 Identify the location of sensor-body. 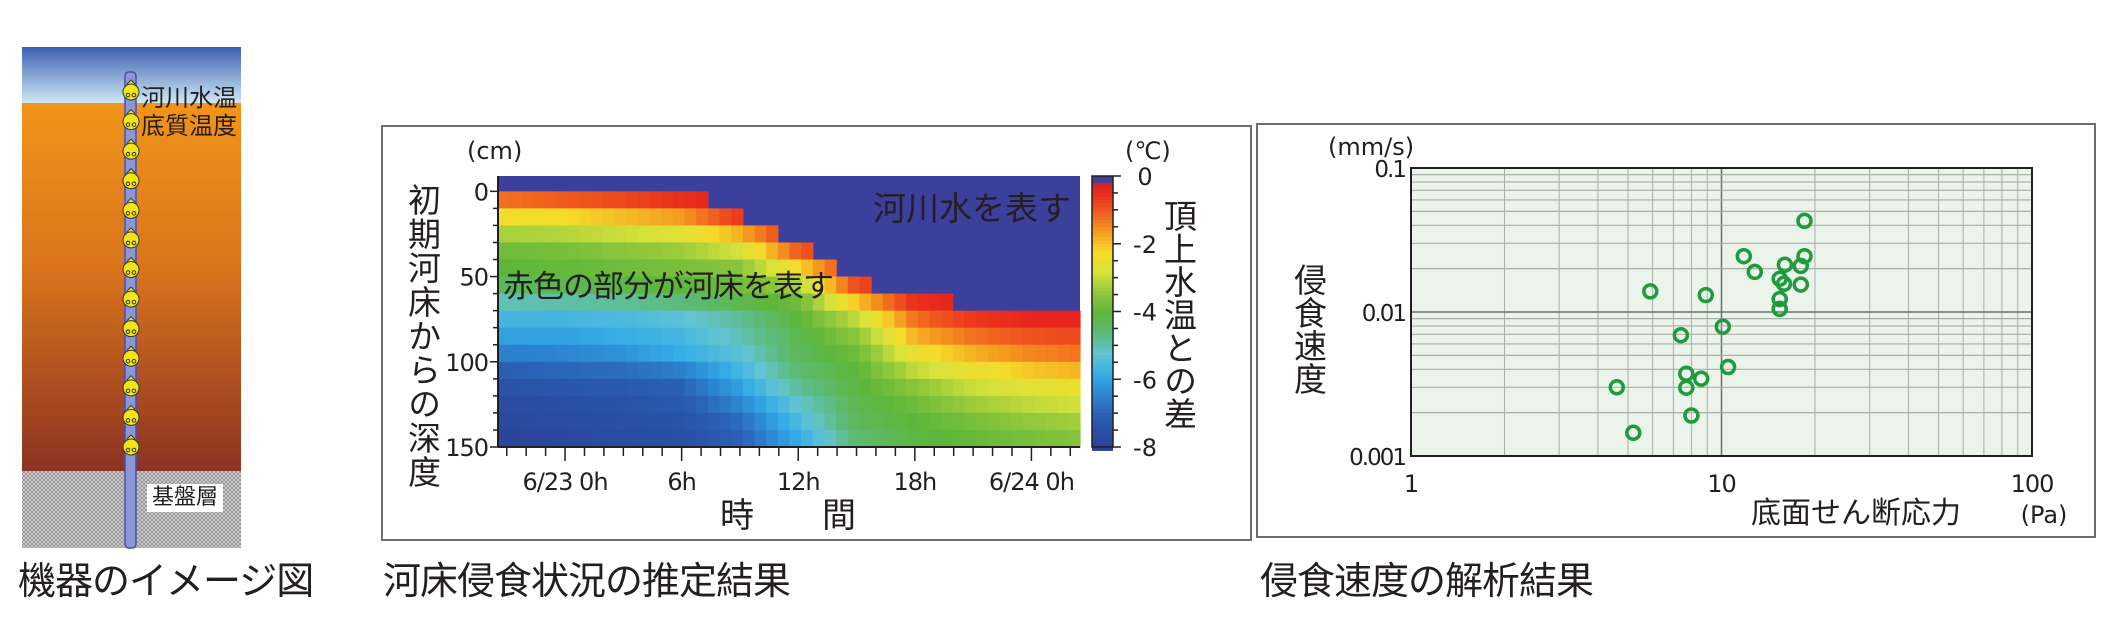
(131, 447).